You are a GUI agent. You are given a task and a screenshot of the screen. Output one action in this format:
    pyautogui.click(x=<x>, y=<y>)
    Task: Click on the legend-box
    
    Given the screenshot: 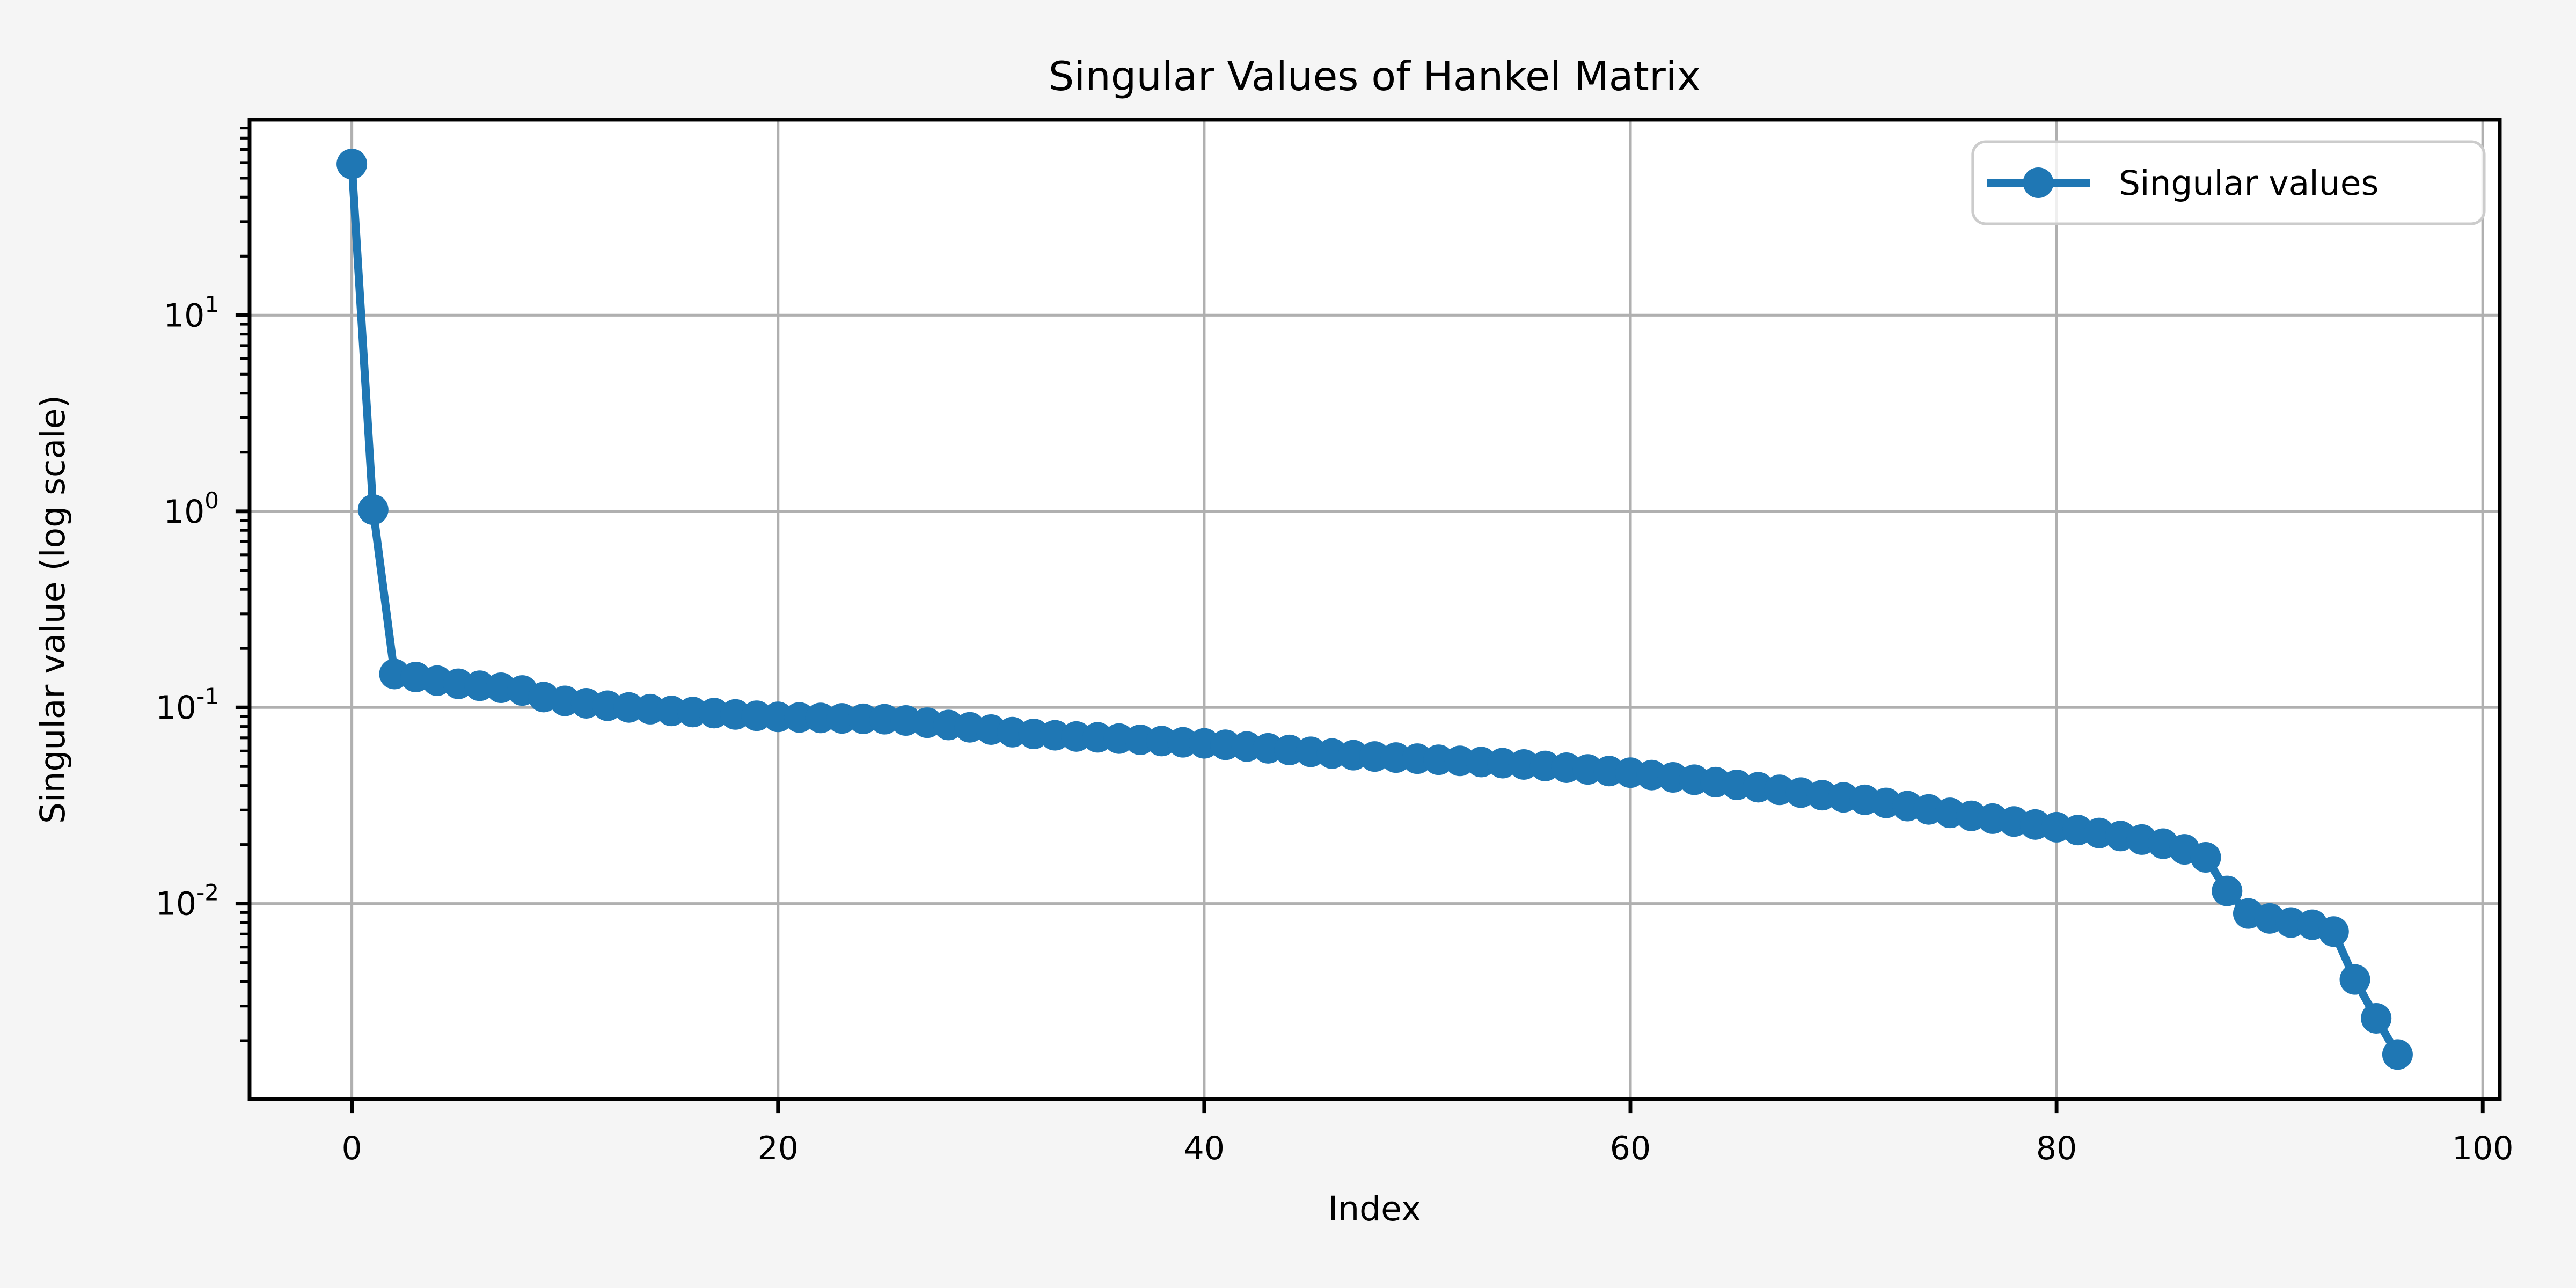 What is the action you would take?
    pyautogui.click(x=2228, y=182)
    